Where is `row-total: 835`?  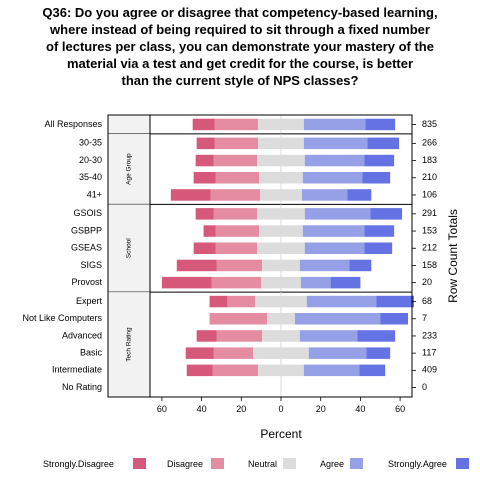
row-total: 835 is located at coordinates (429, 124).